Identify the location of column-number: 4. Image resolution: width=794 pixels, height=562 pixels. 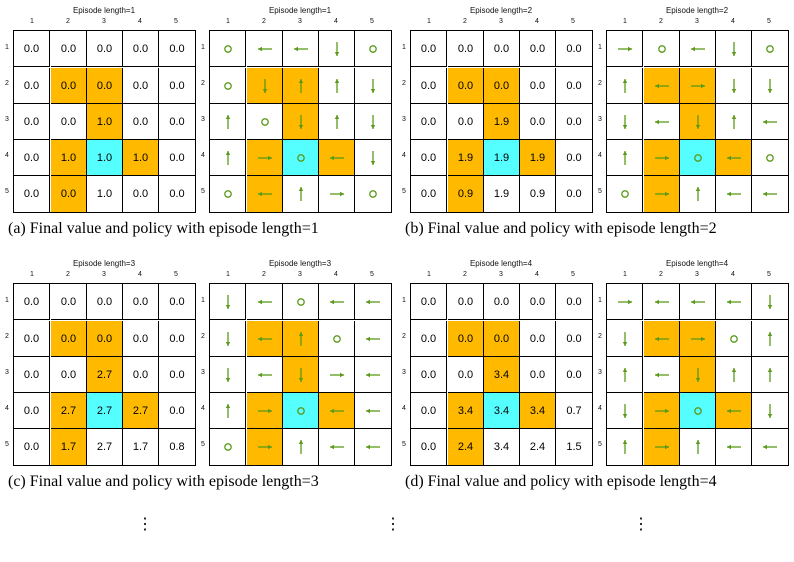
(336, 21).